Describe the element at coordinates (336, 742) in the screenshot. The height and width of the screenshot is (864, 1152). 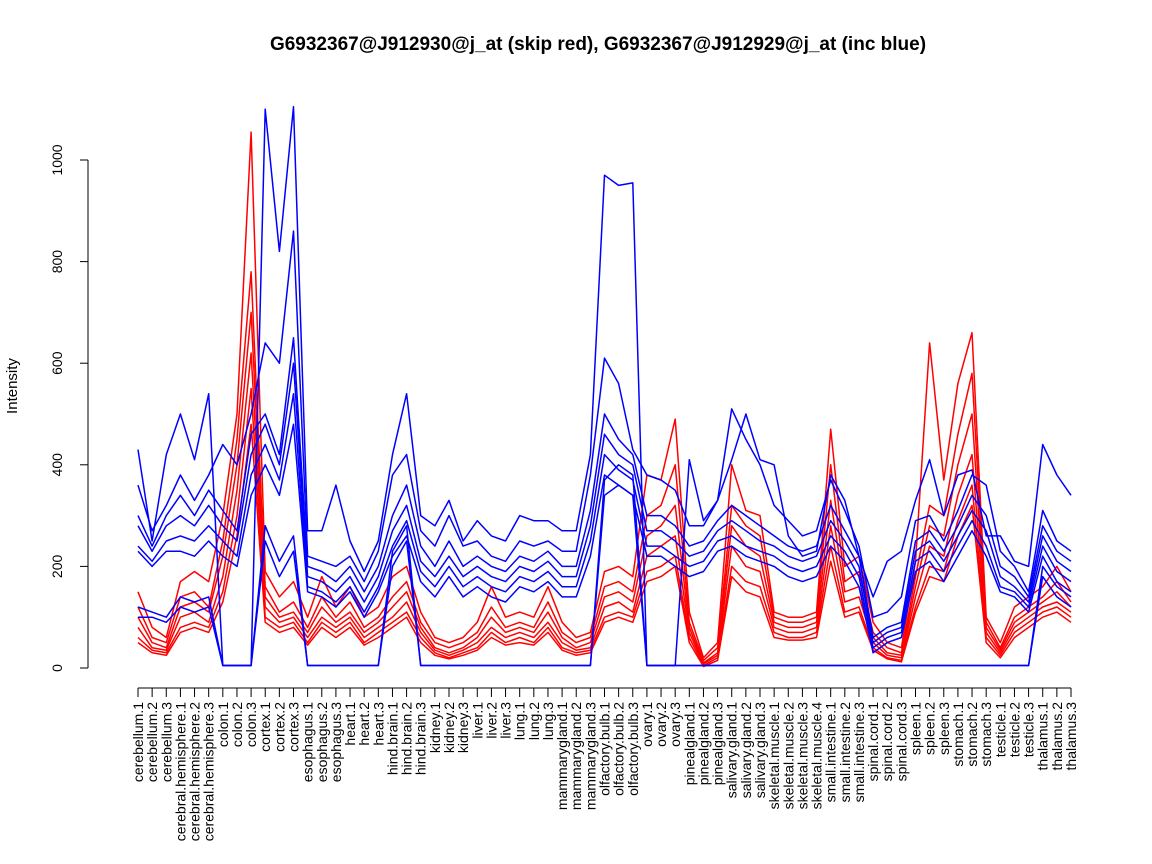
I see `x-tick-label: esophagus.3` at that location.